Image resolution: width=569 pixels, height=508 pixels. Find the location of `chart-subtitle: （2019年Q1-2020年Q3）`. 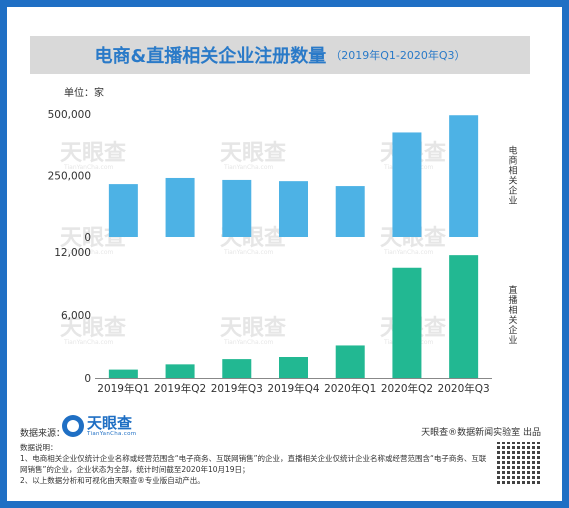

chart-subtitle: （2019年Q1-2020年Q3） is located at coordinates (398, 55).